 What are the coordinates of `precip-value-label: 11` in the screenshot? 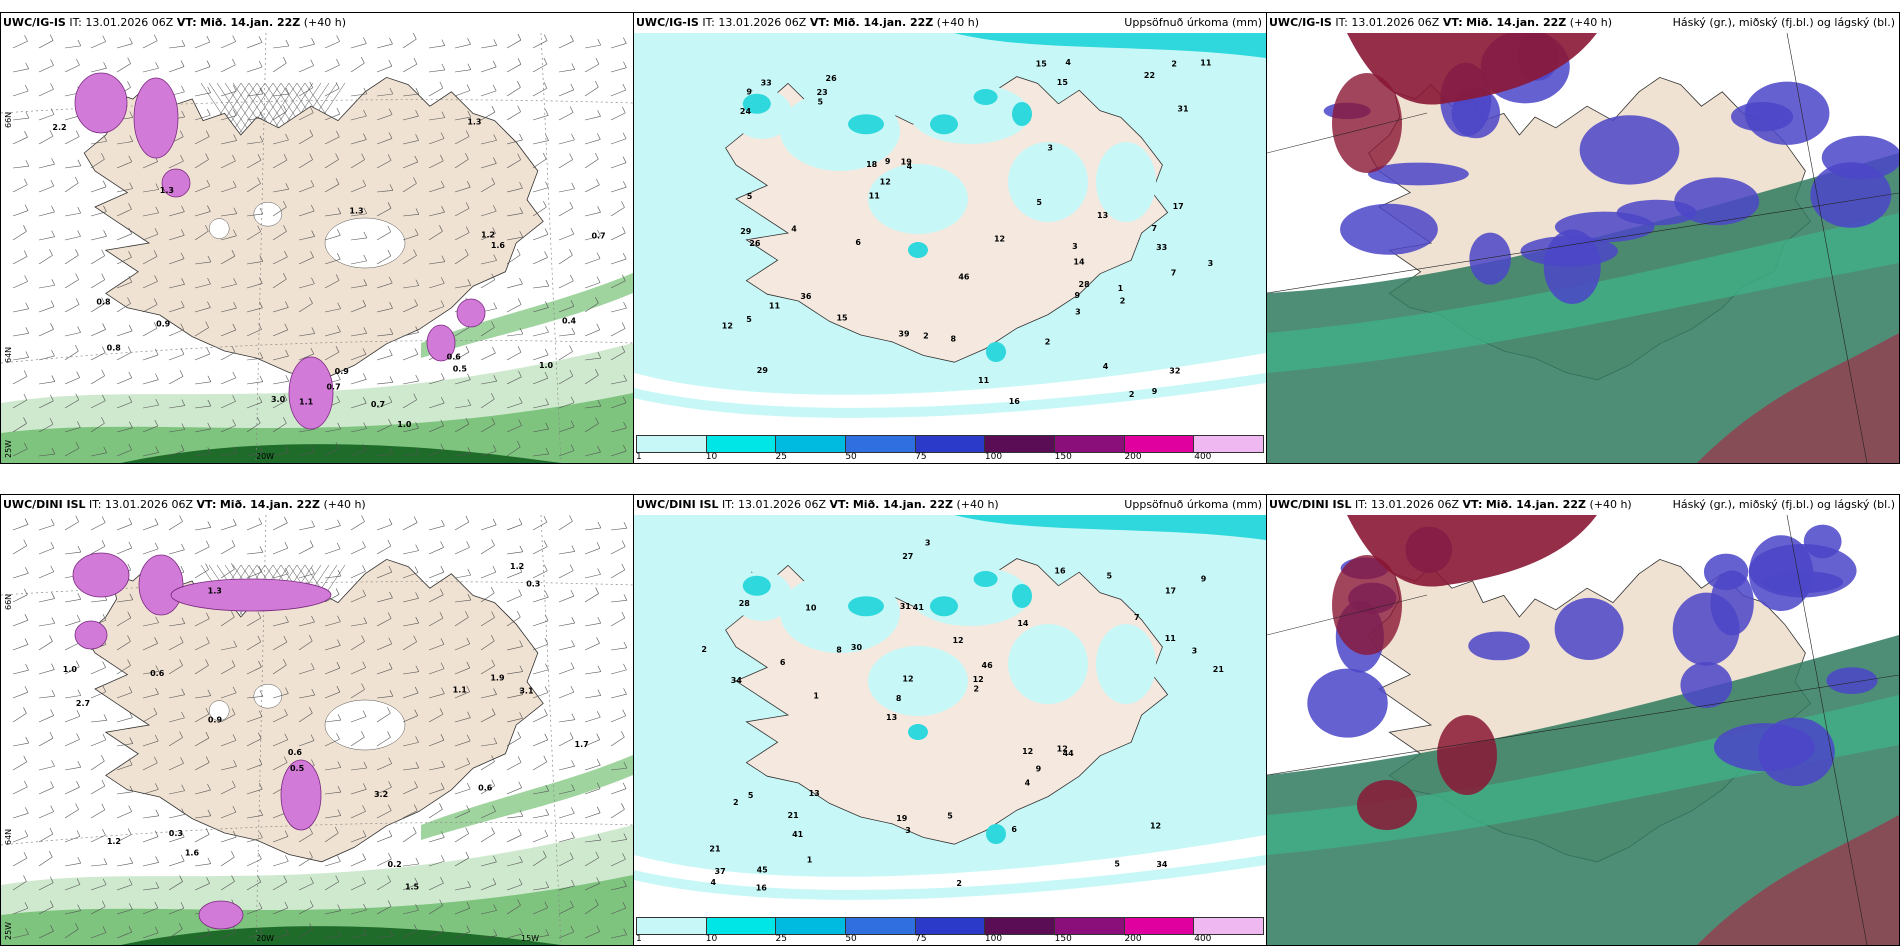 It's located at (984, 380).